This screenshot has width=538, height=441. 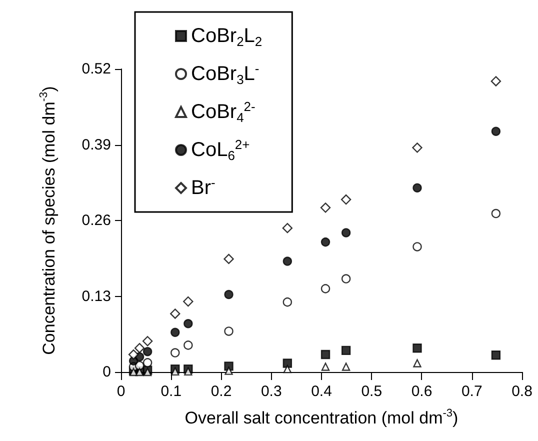 I want to click on x-tick-label: 0.6, so click(x=421, y=391).